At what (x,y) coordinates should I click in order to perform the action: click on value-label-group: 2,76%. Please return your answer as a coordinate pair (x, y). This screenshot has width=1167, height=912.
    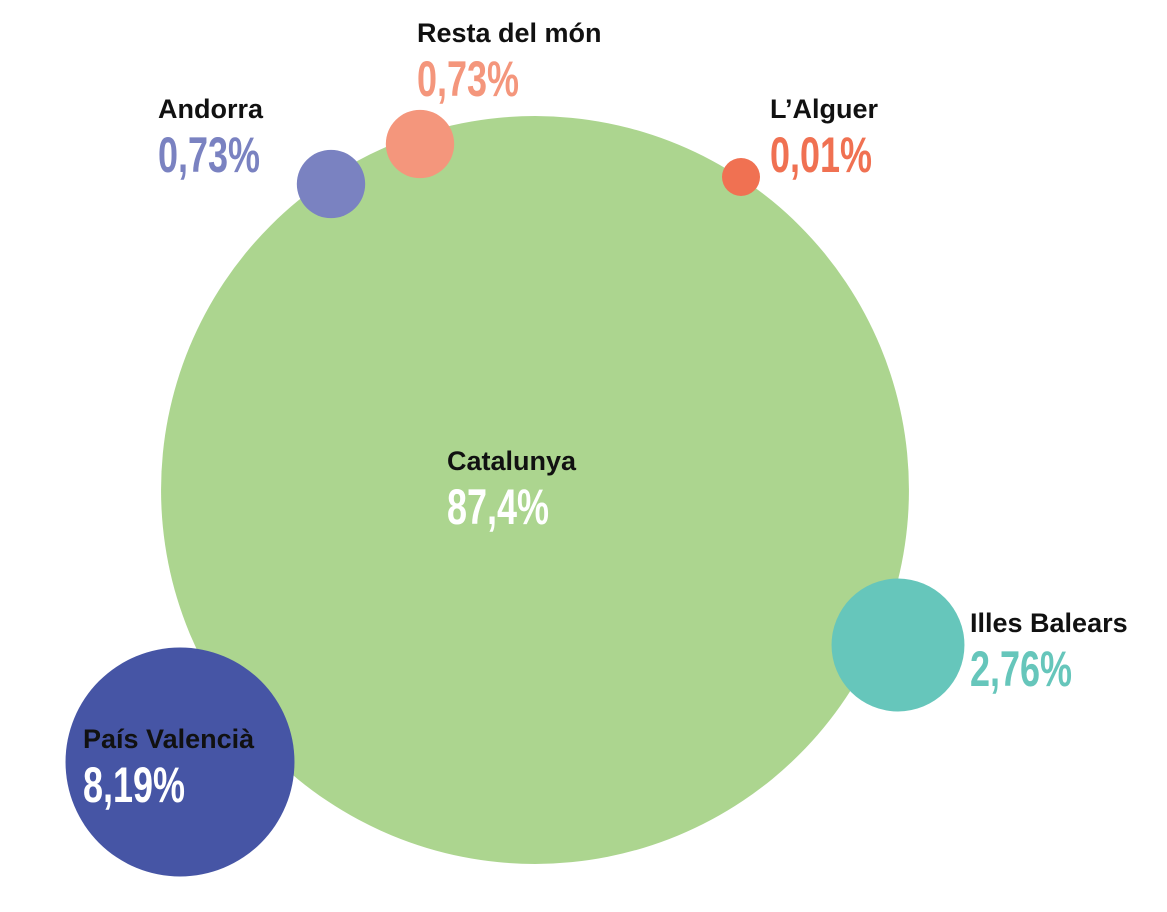
    Looking at the image, I should click on (1021, 669).